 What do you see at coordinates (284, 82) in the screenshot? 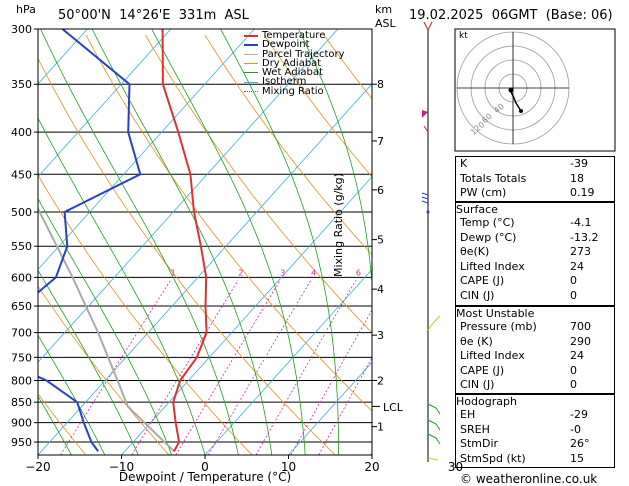
I see `legend-label: Isotherm` at bounding box center [284, 82].